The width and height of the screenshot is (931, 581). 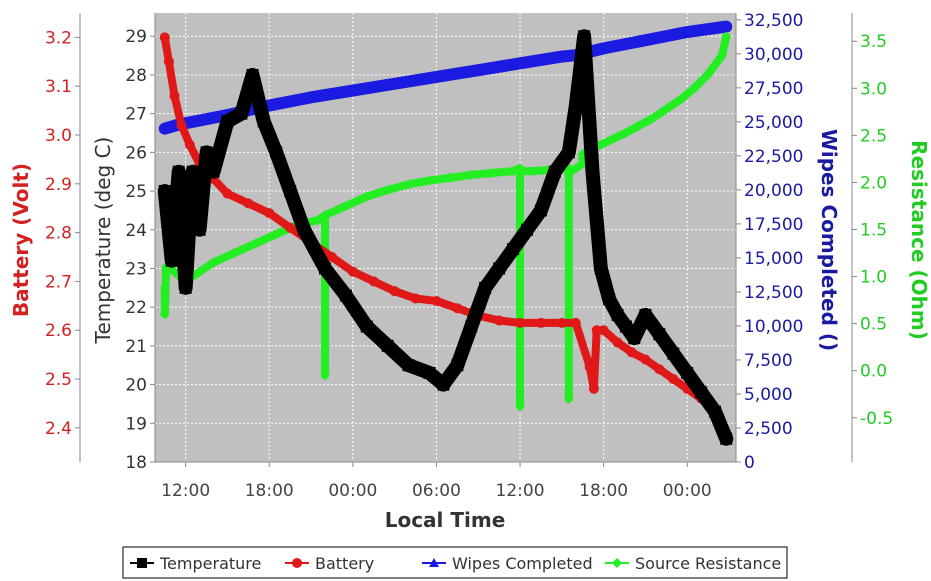 What do you see at coordinates (58, 429) in the screenshot?
I see `battery-tick-label: 2.4` at bounding box center [58, 429].